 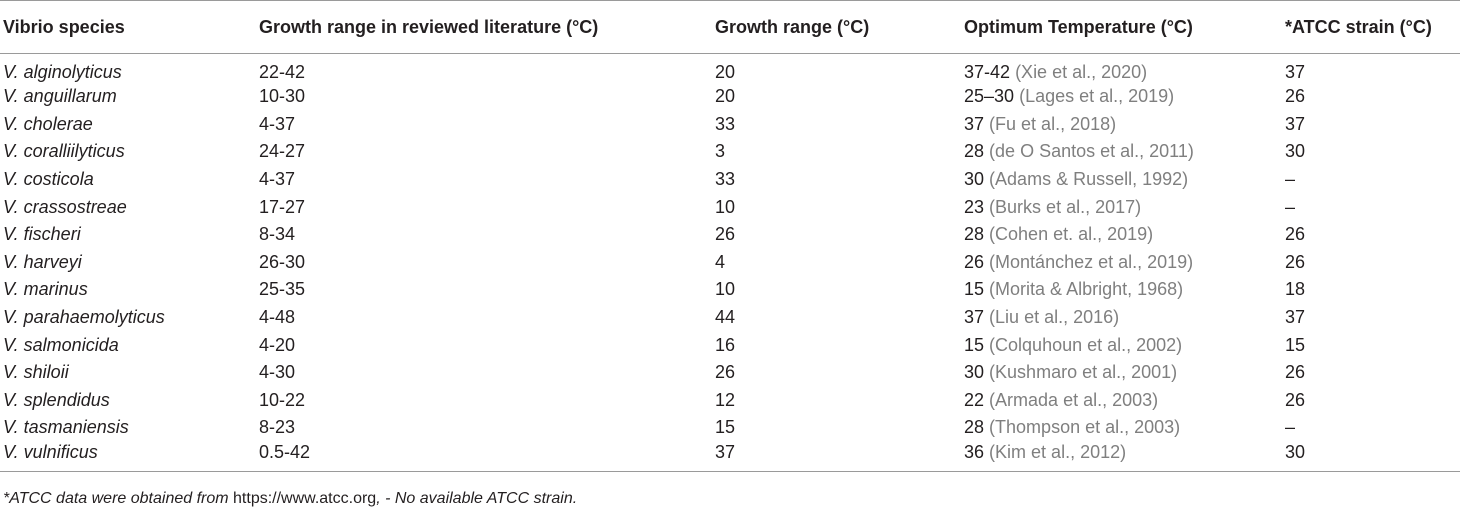 What do you see at coordinates (725, 399) in the screenshot?
I see `growth-range-cell: 12` at bounding box center [725, 399].